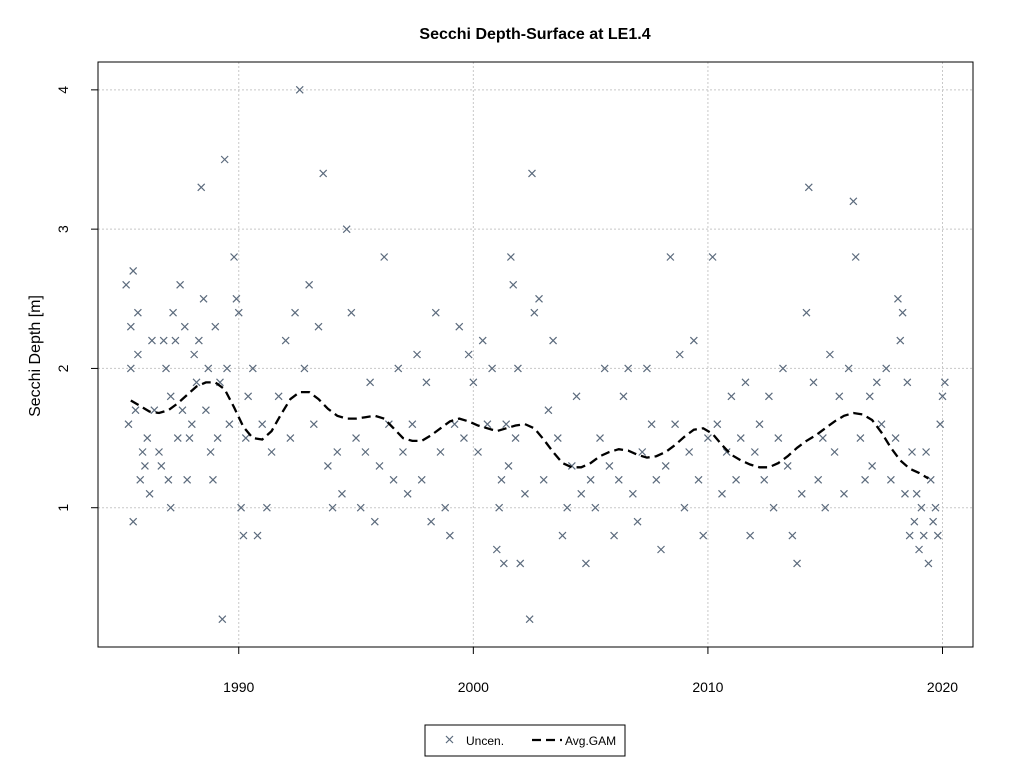  What do you see at coordinates (449, 739) in the screenshot?
I see `legend-marker-uncen` at bounding box center [449, 739].